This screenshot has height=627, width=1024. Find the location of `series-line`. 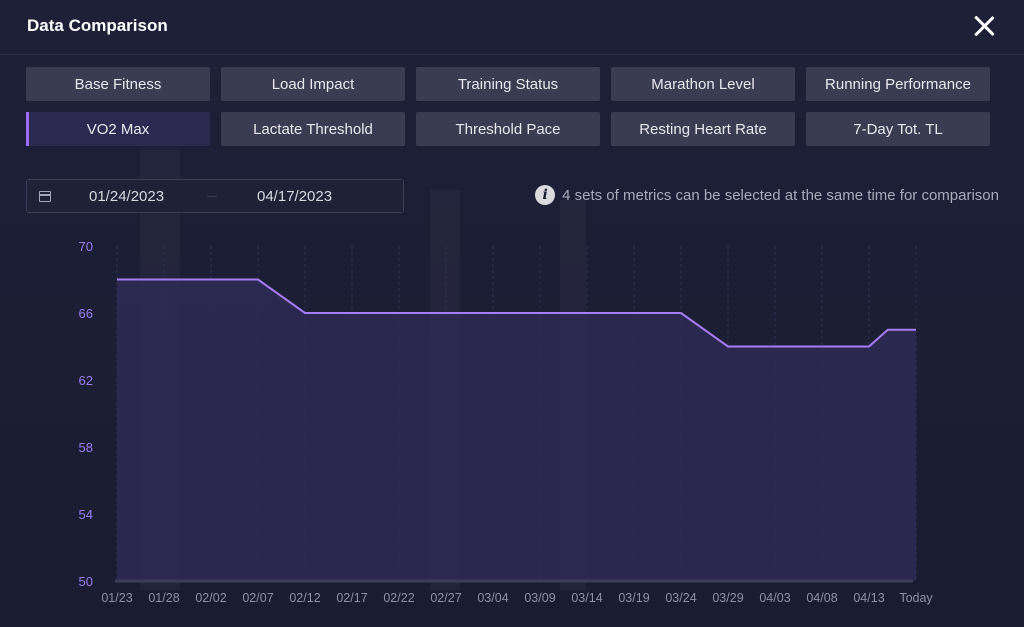

series-line is located at coordinates (516, 313).